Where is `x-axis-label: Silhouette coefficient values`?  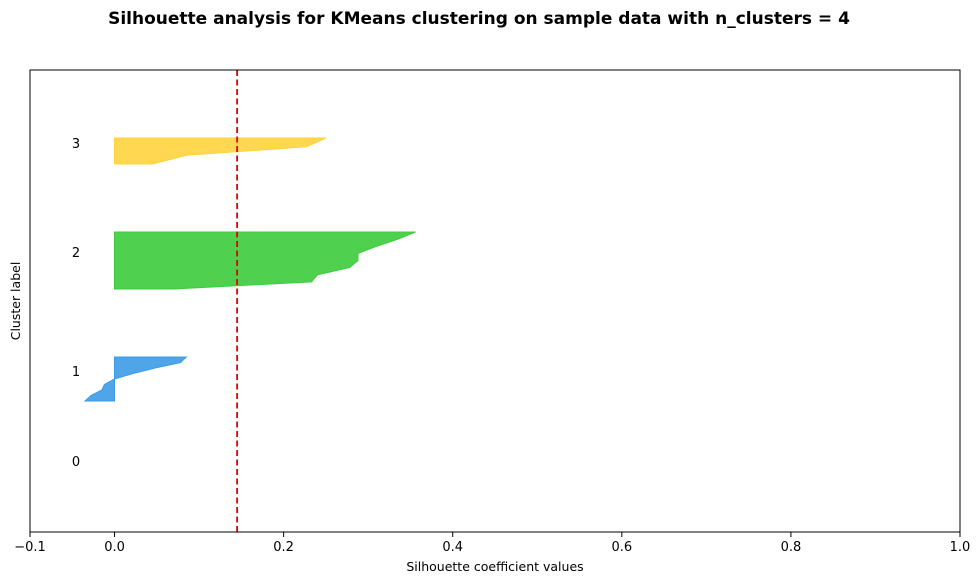 x-axis-label: Silhouette coefficient values is located at coordinates (494, 566).